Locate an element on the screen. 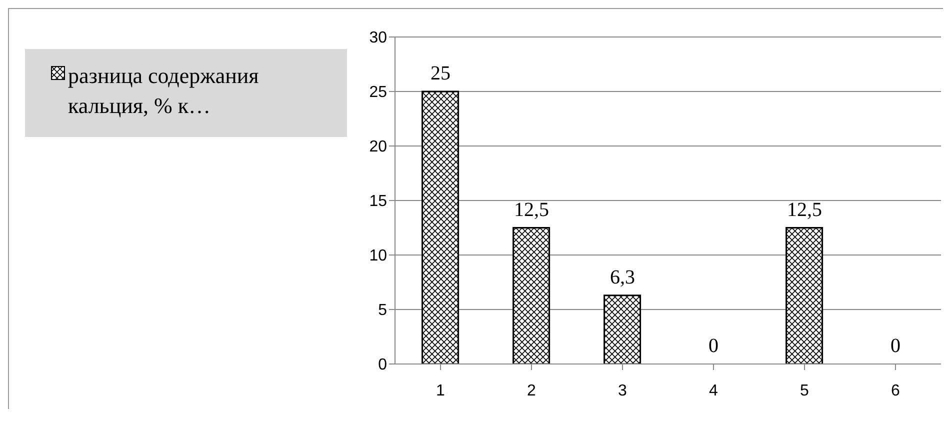 This screenshot has width=950, height=421. y-tick-label: 0 is located at coordinates (383, 365).